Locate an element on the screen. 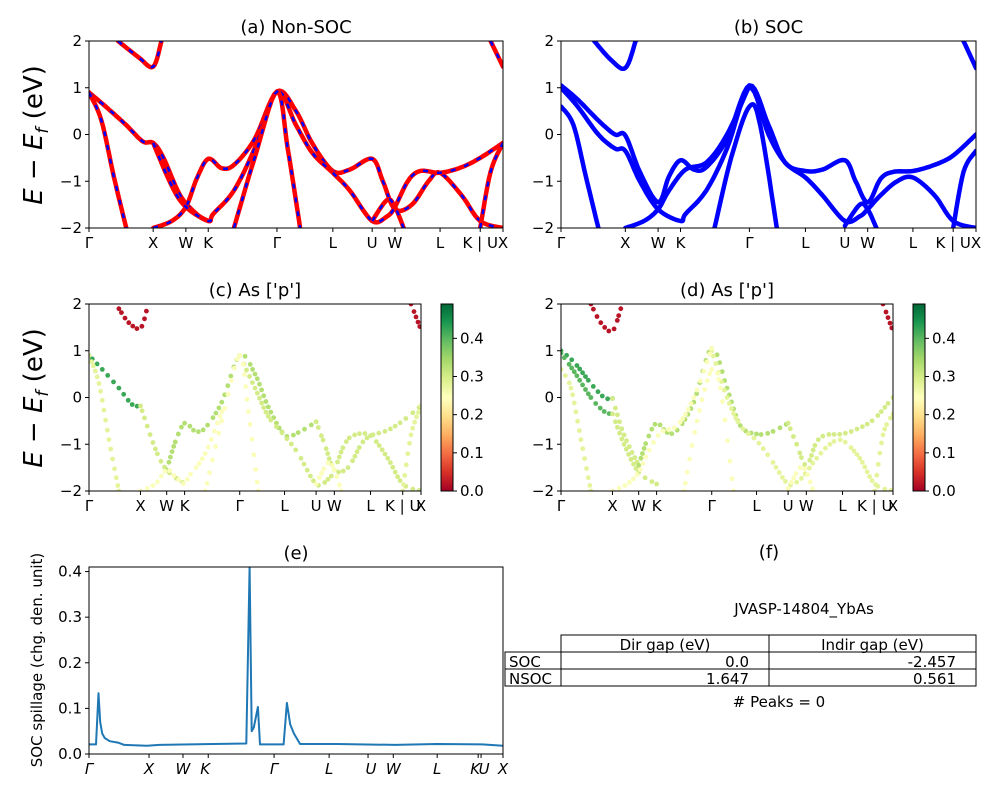 Image resolution: width=1000 pixels, height=800 pixels. ylabel-ef: E is located at coordinates (34, 141).